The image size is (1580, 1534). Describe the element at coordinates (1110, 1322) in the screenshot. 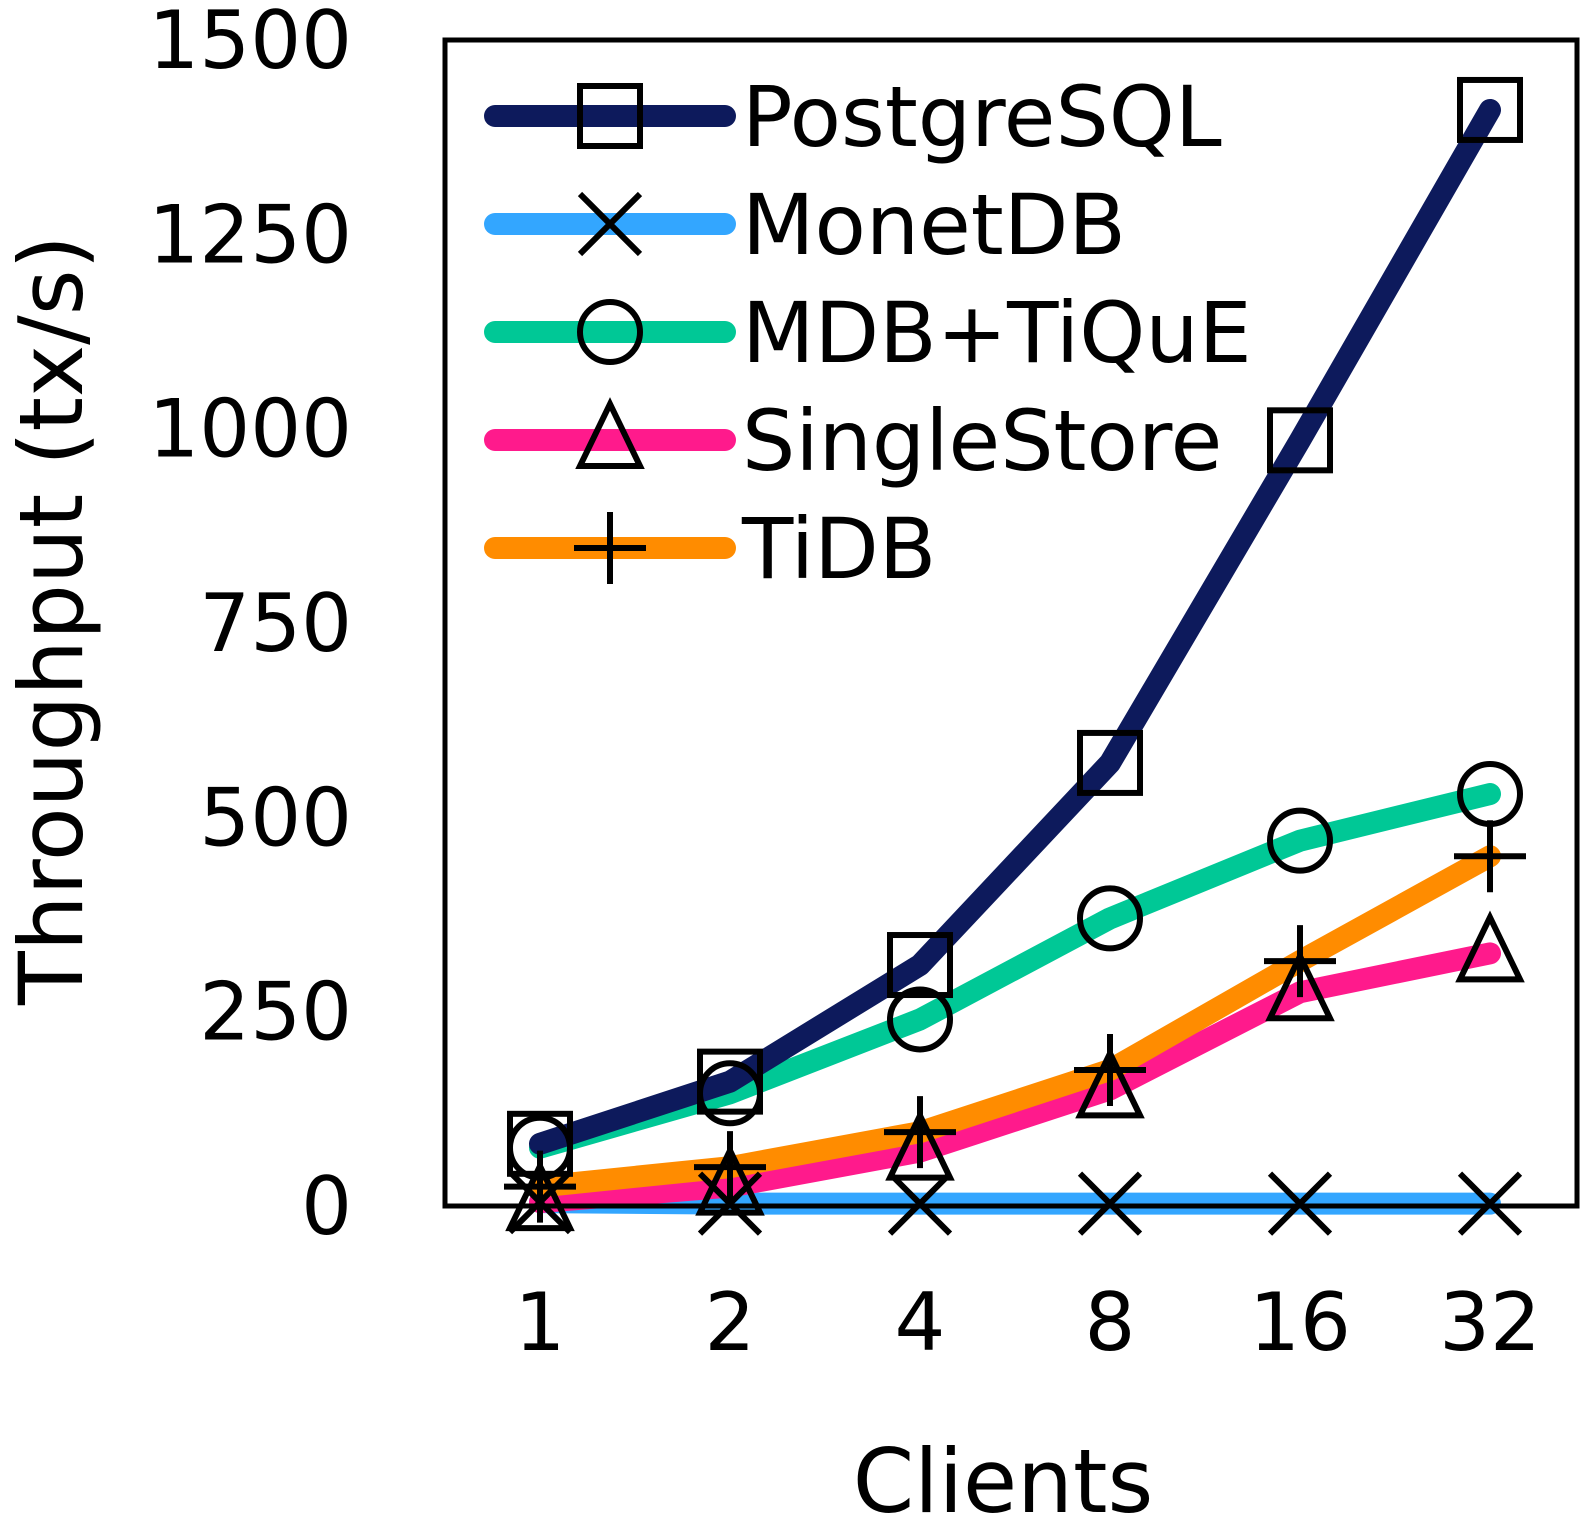

I see `x-tick-label: 8` at that location.